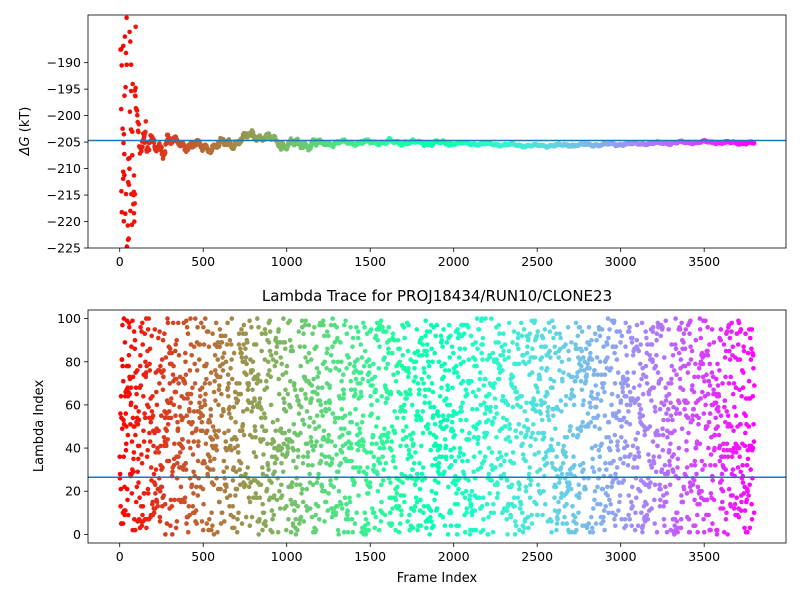  I want to click on x-tick-label: 500, so click(203, 556).